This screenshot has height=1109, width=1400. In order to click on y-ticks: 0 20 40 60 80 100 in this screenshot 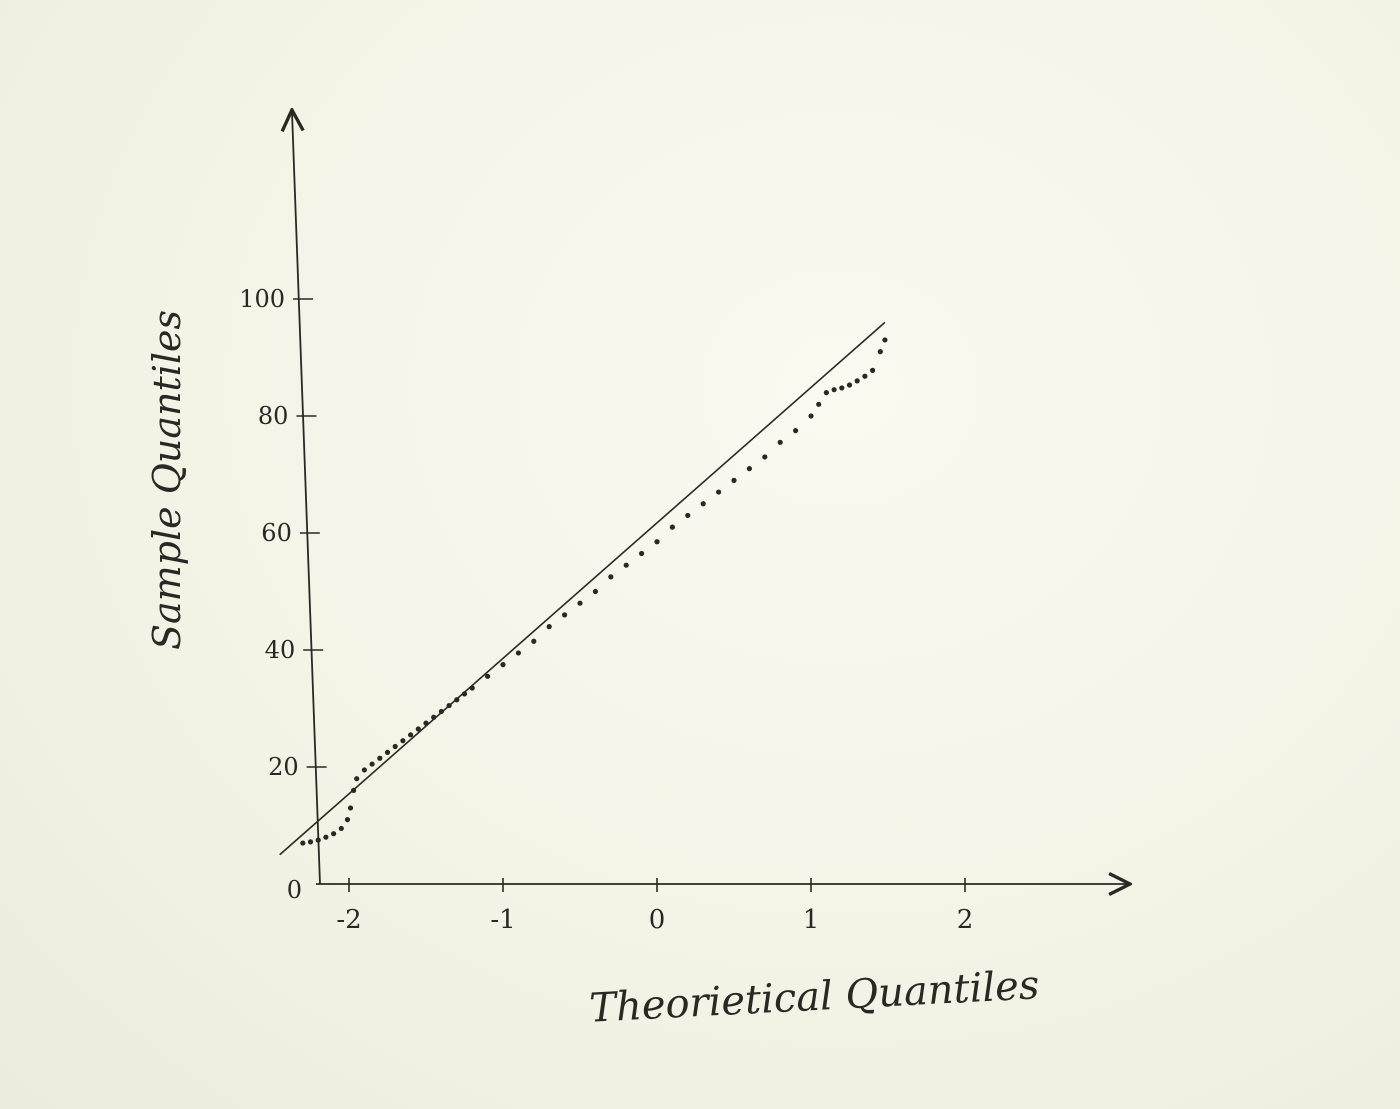, I will do `click(283, 594)`.